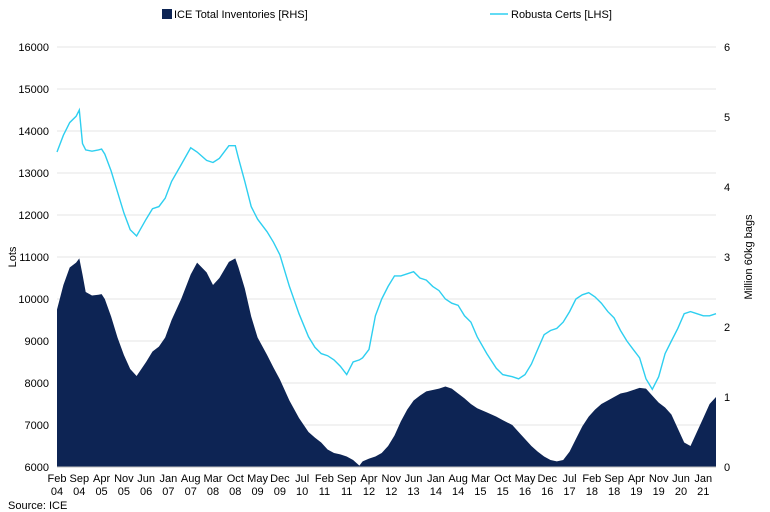 Image resolution: width=770 pixels, height=512 pixels. I want to click on x-tick-label: Jan 14, so click(436, 485).